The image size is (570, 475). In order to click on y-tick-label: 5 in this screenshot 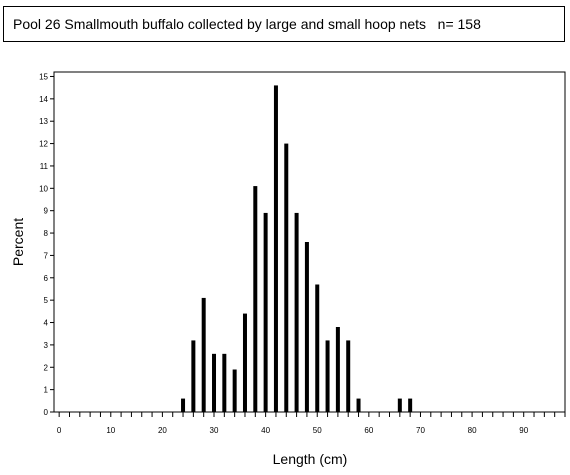, I will do `click(46, 300)`.